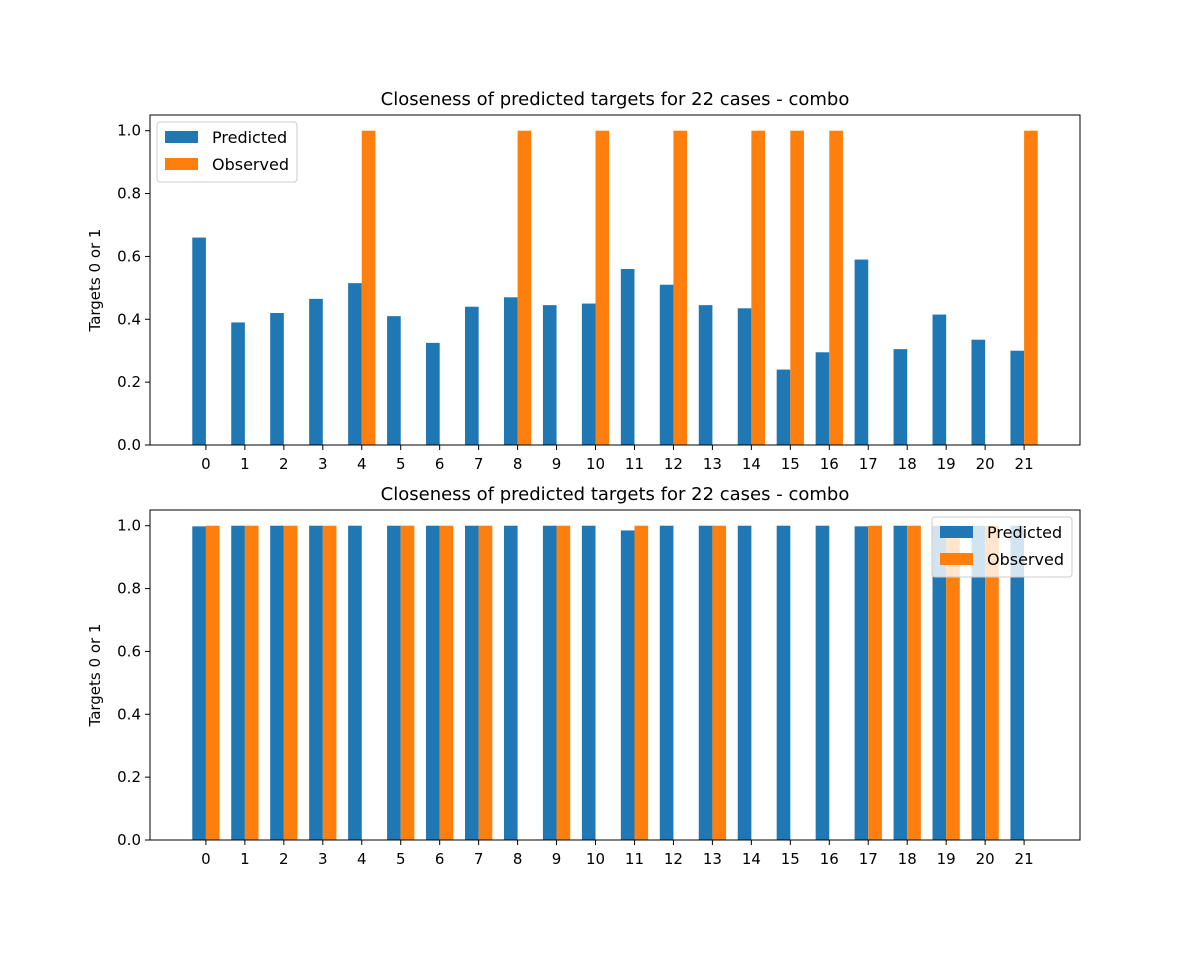 The width and height of the screenshot is (1200, 960). Describe the element at coordinates (956, 532) in the screenshot. I see `legend-swatch-predicted` at that location.